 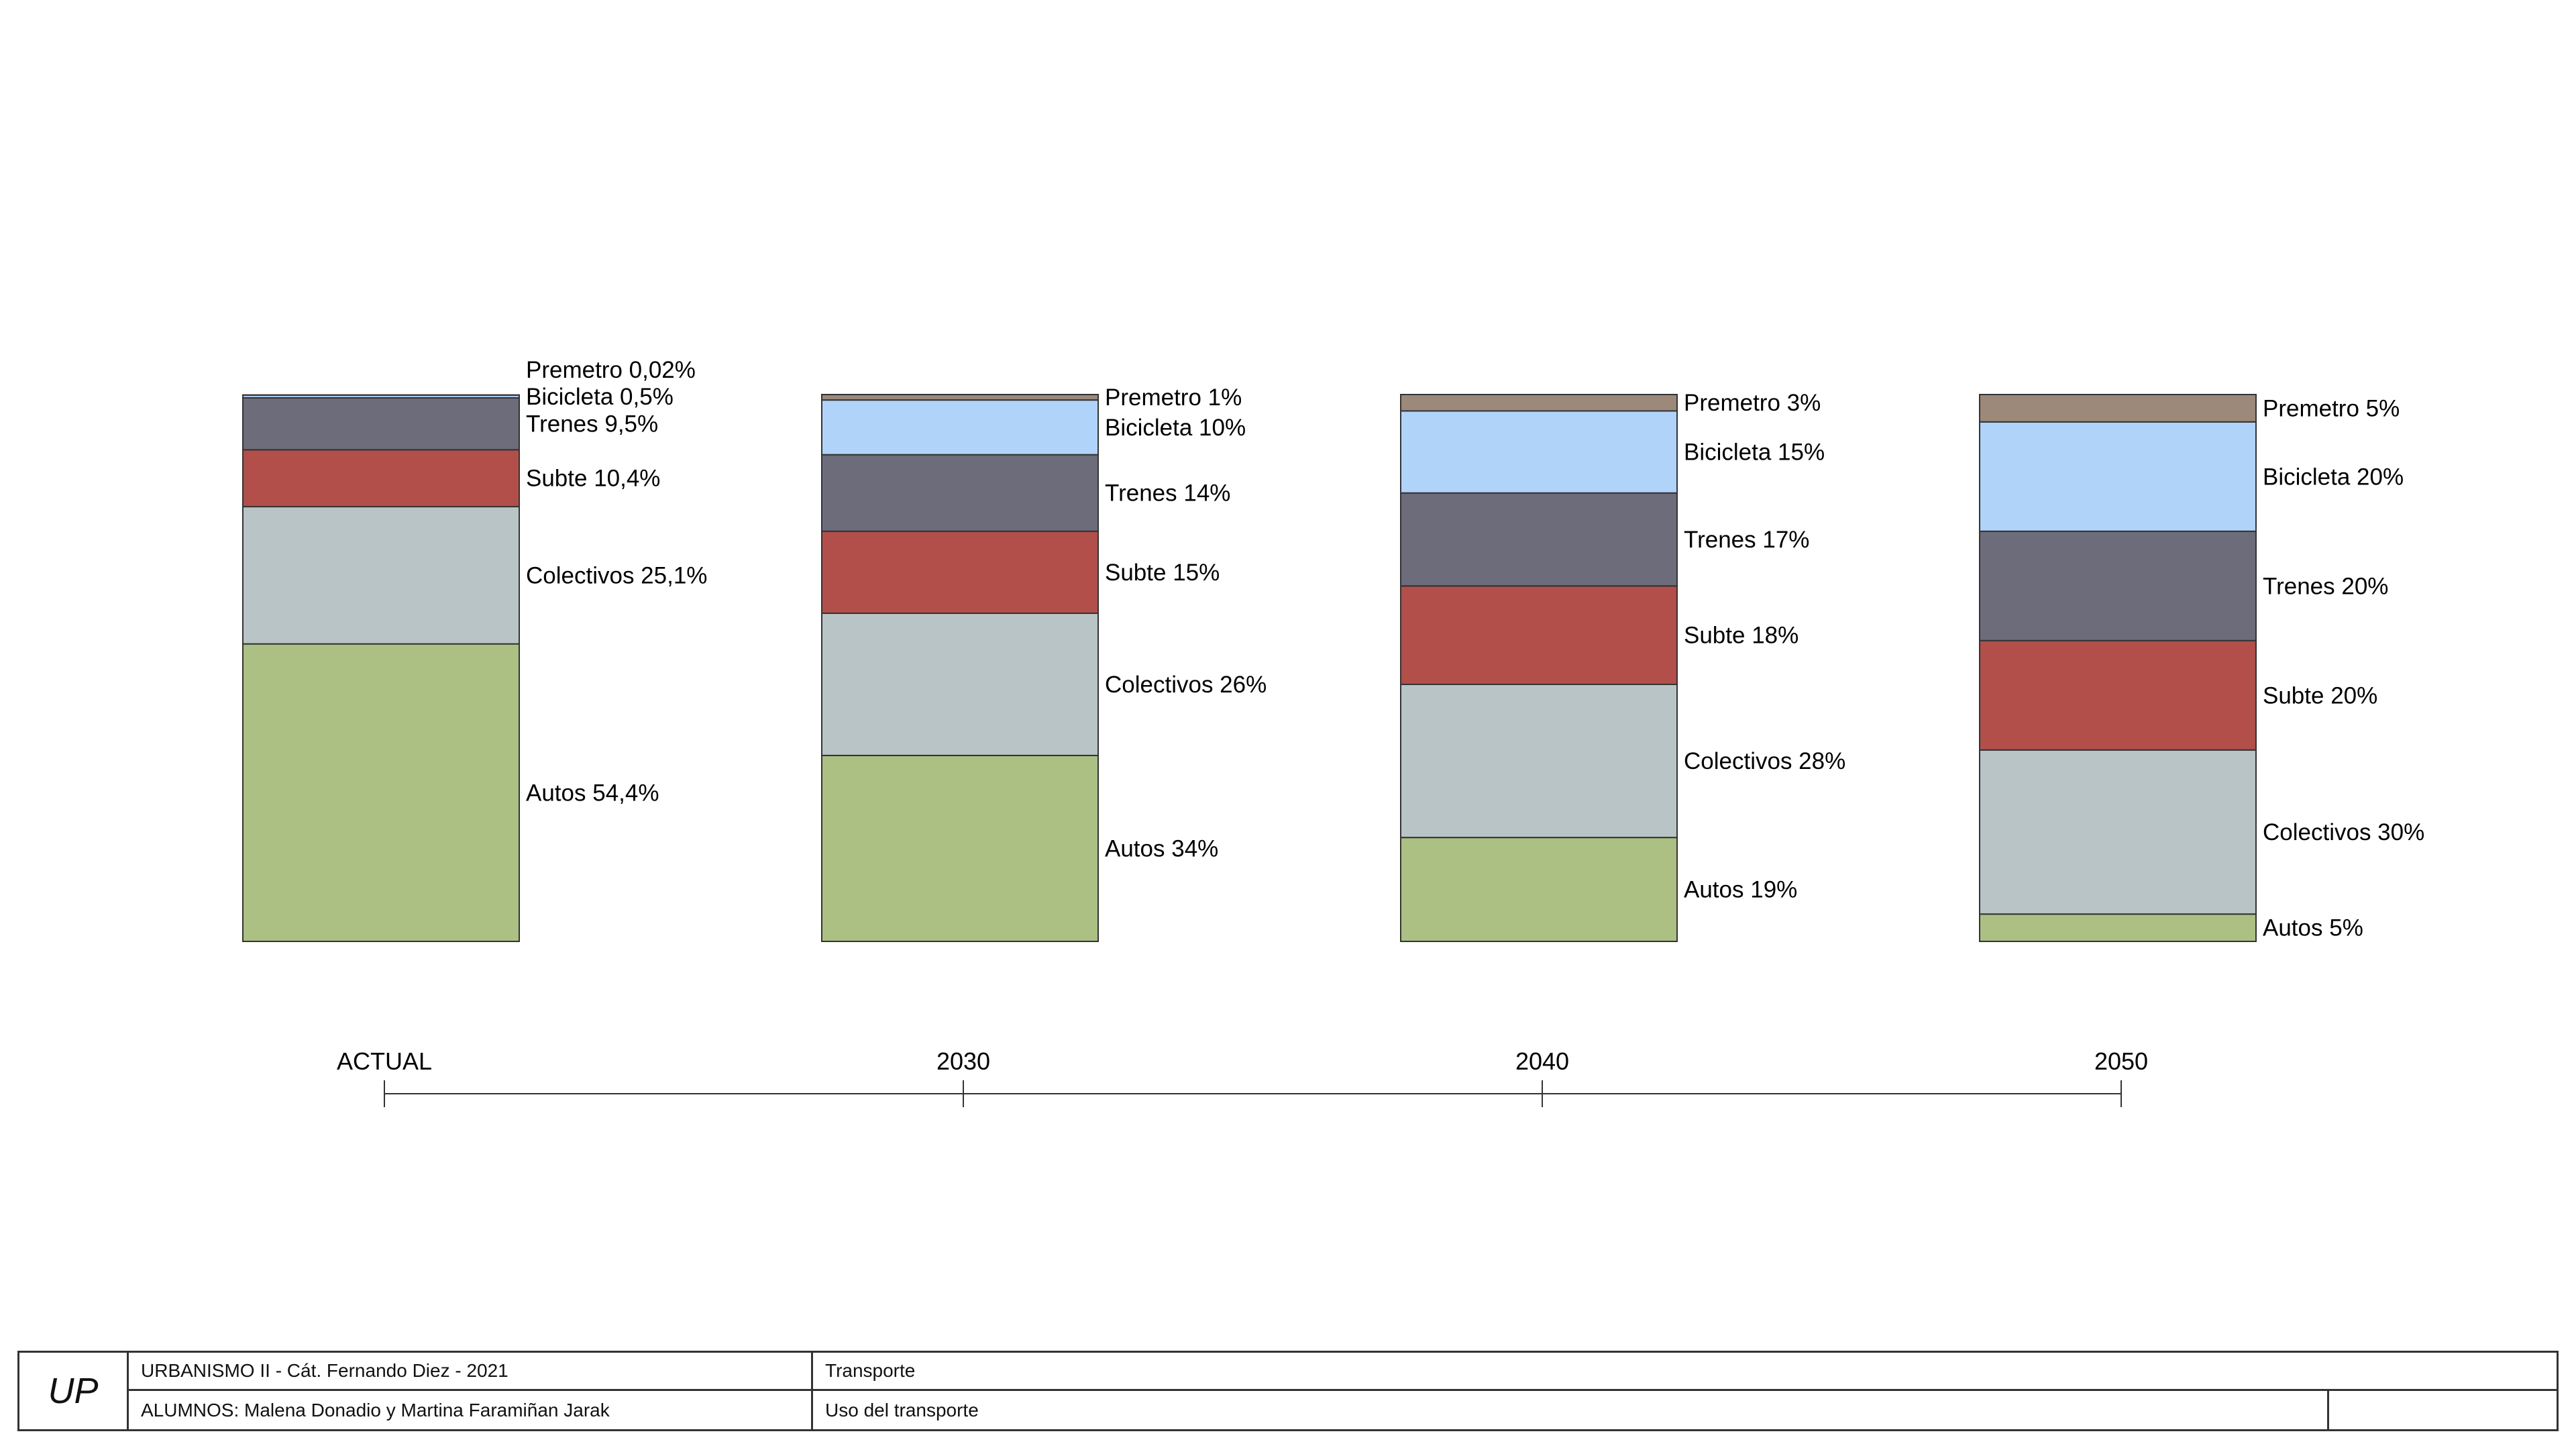 I want to click on bar-segment-subte-2030, so click(x=960, y=572).